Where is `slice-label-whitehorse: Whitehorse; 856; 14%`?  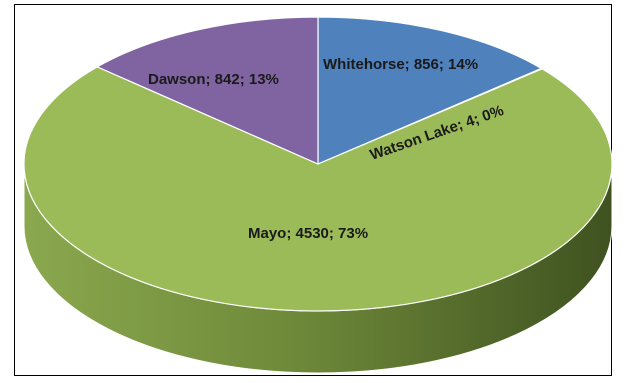
slice-label-whitehorse: Whitehorse; 856; 14% is located at coordinates (400, 64).